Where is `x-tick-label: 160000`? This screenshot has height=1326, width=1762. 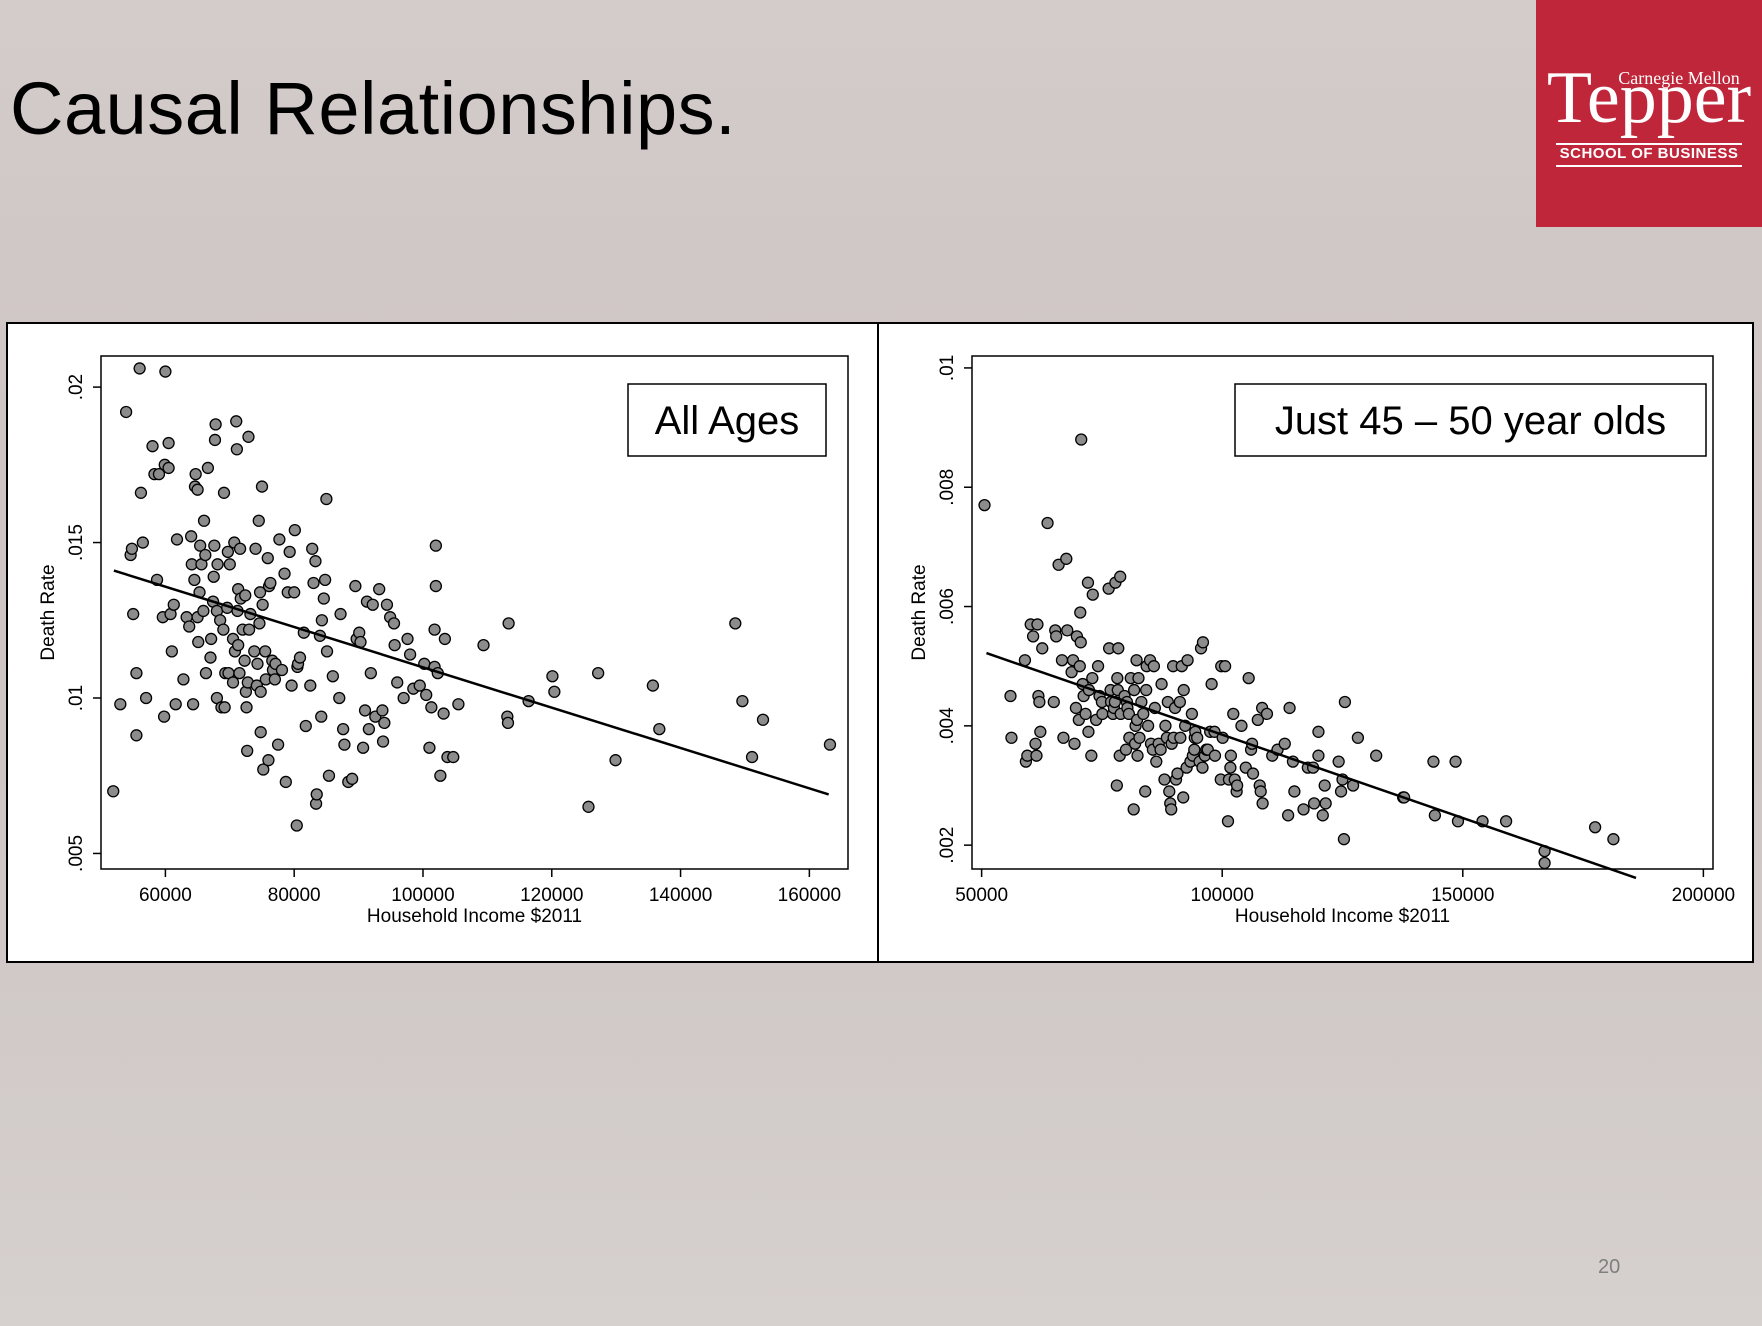 x-tick-label: 160000 is located at coordinates (809, 895).